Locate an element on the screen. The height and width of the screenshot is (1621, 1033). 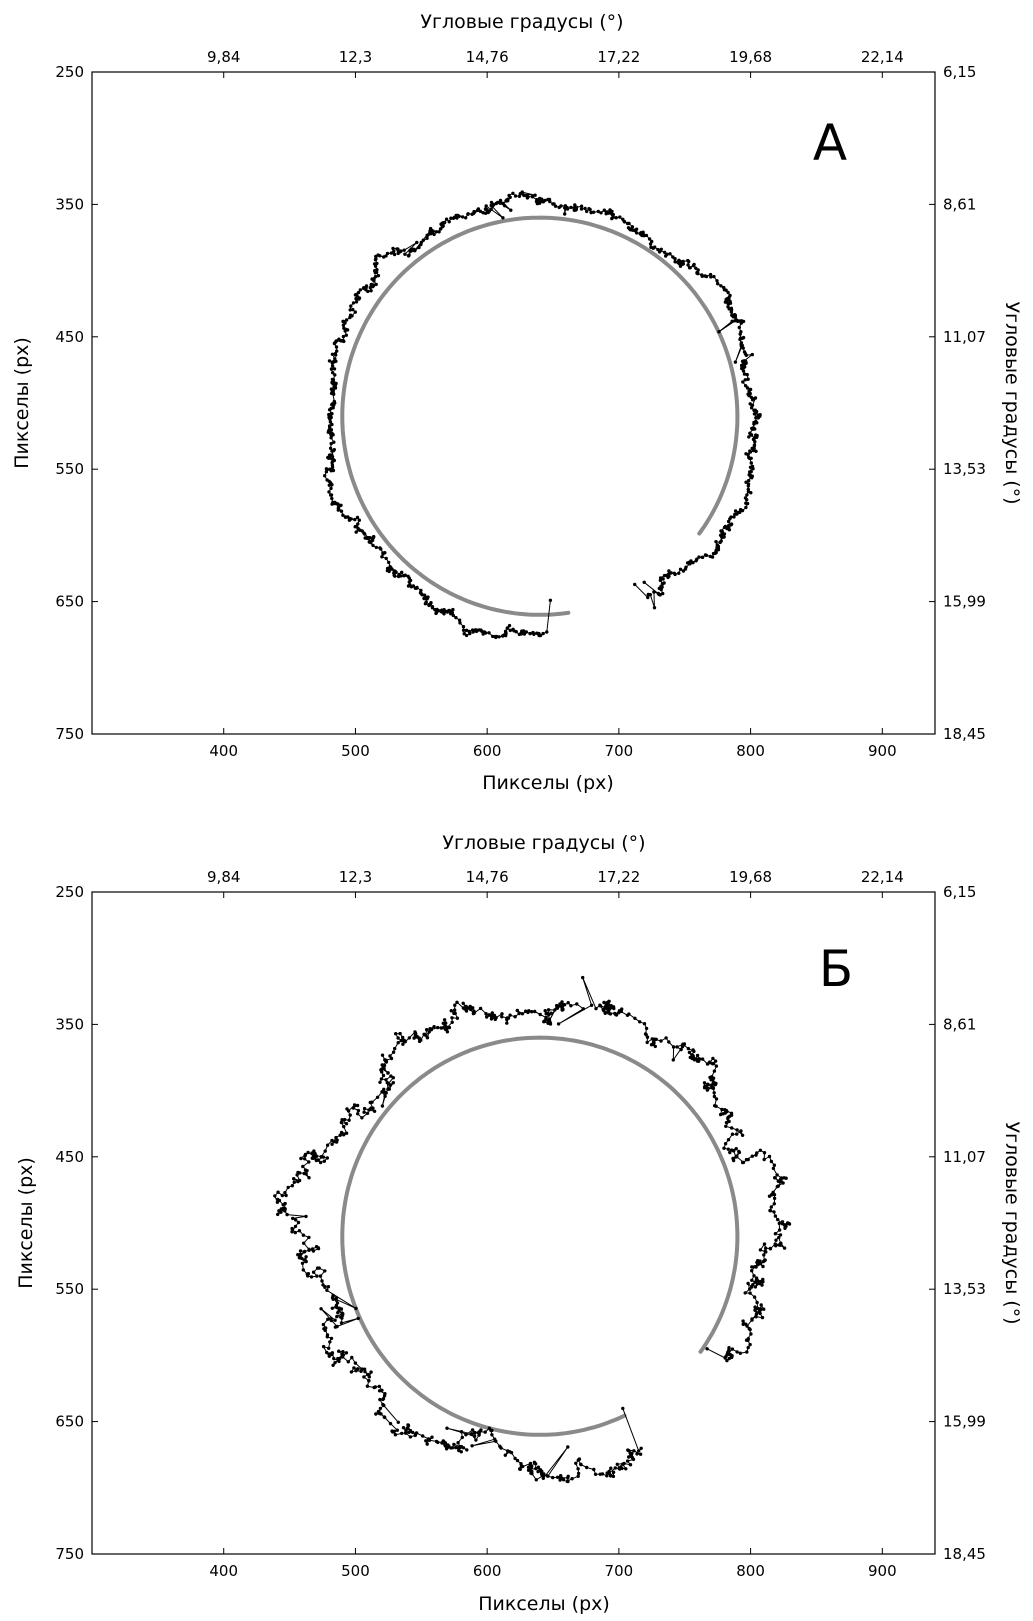
x2-tick-label: 12,3 is located at coordinates (355, 57).